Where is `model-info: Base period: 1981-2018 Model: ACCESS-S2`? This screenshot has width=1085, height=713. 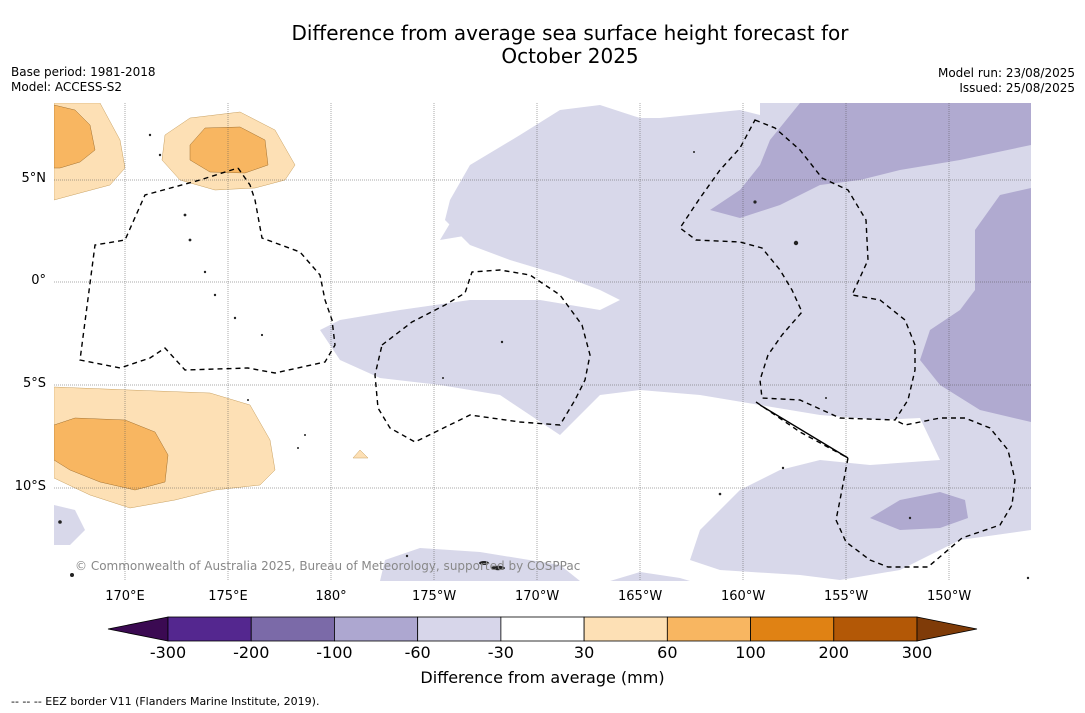 model-info: Base period: 1981-2018 Model: ACCESS-S2 is located at coordinates (83, 80).